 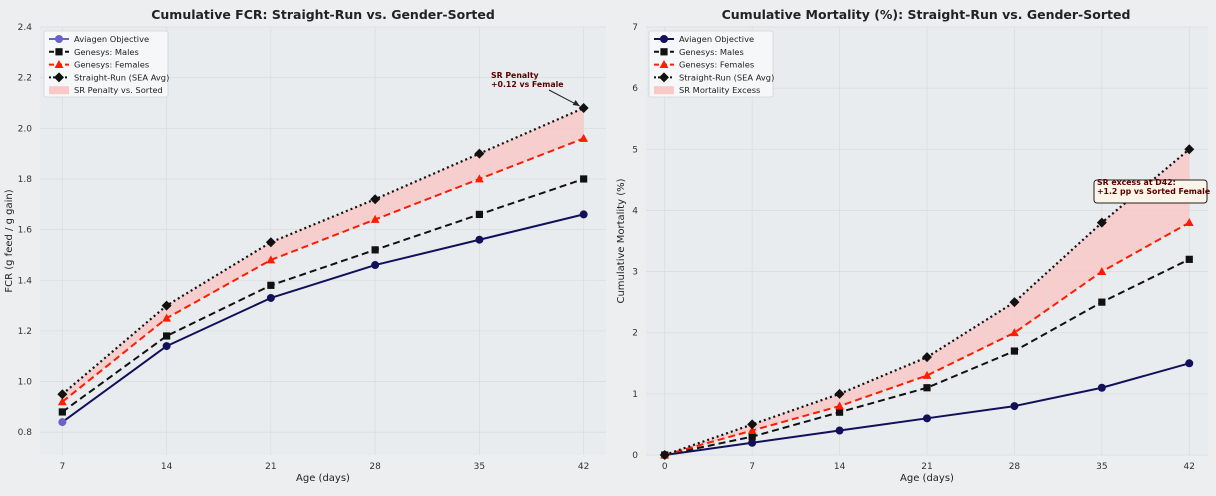 What do you see at coordinates (635, 28) in the screenshot?
I see `y-tick-label: 7` at bounding box center [635, 28].